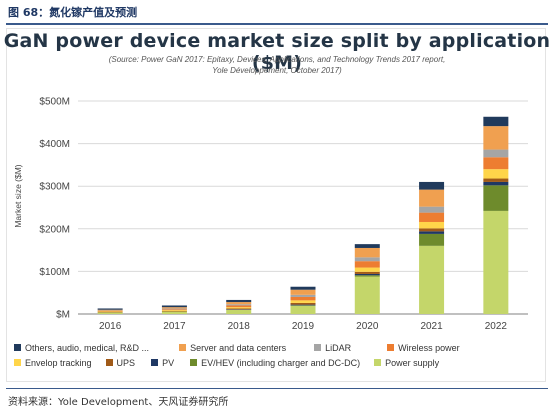 The height and width of the screenshot is (412, 554). I want to click on bar-segment-ev-hev-including-charger-and-dc-dc-2021, so click(432, 239).